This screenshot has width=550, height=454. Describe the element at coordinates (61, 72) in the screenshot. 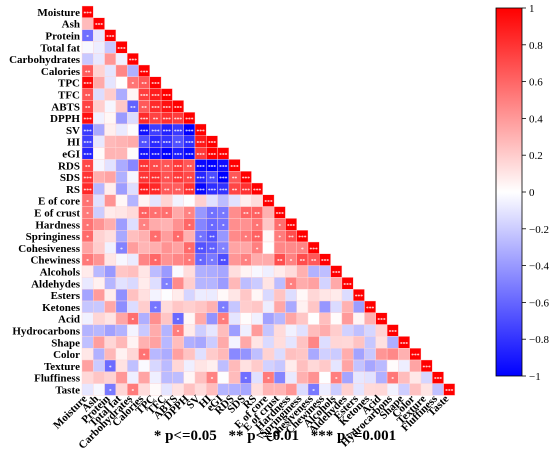

I see `row-label: Calories` at that location.